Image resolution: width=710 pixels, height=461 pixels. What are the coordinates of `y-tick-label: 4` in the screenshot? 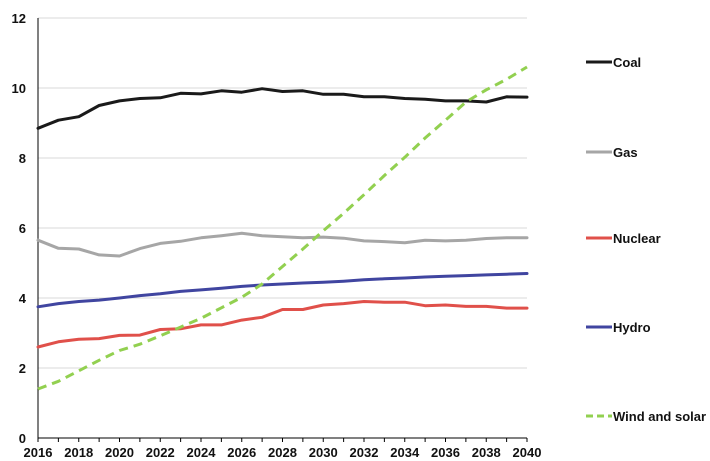 It's located at (23, 298).